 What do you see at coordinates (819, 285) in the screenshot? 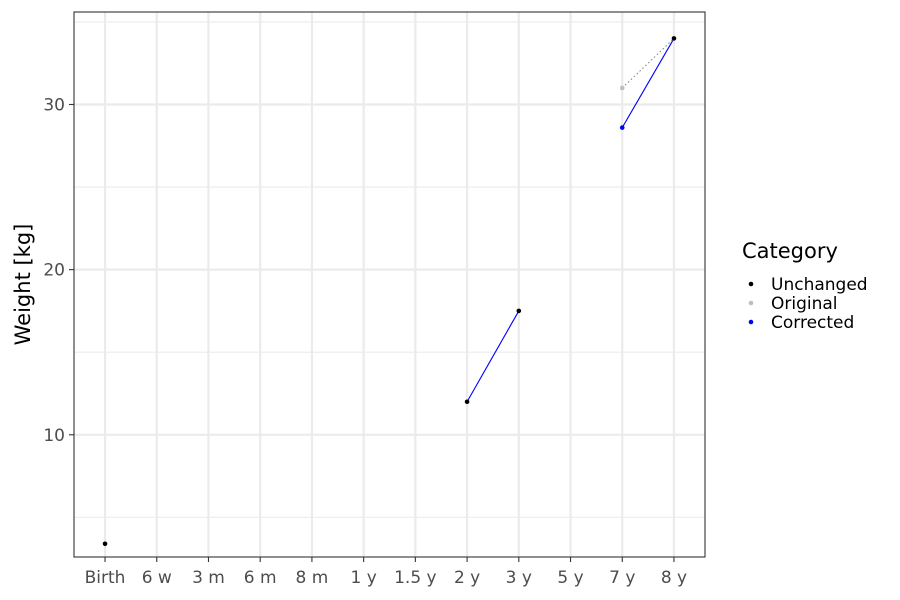
I see `legend-label-unchanged: Unchanged` at bounding box center [819, 285].